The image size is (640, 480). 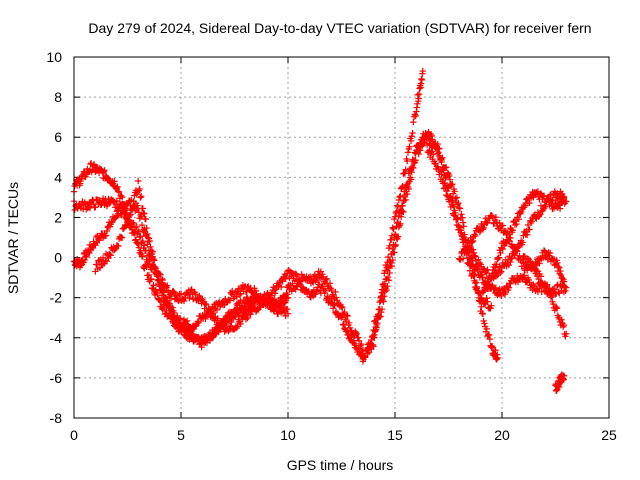 I want to click on series-track-i, so click(x=517, y=235).